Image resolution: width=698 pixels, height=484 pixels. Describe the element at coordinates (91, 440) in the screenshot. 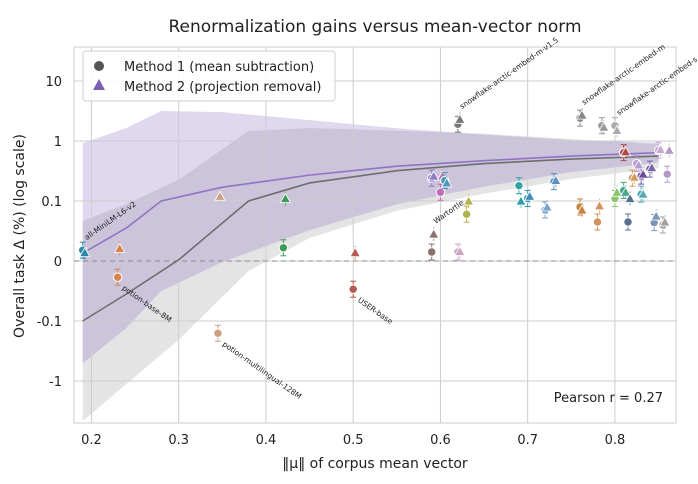

I see `x-tick-label: 0.2` at that location.